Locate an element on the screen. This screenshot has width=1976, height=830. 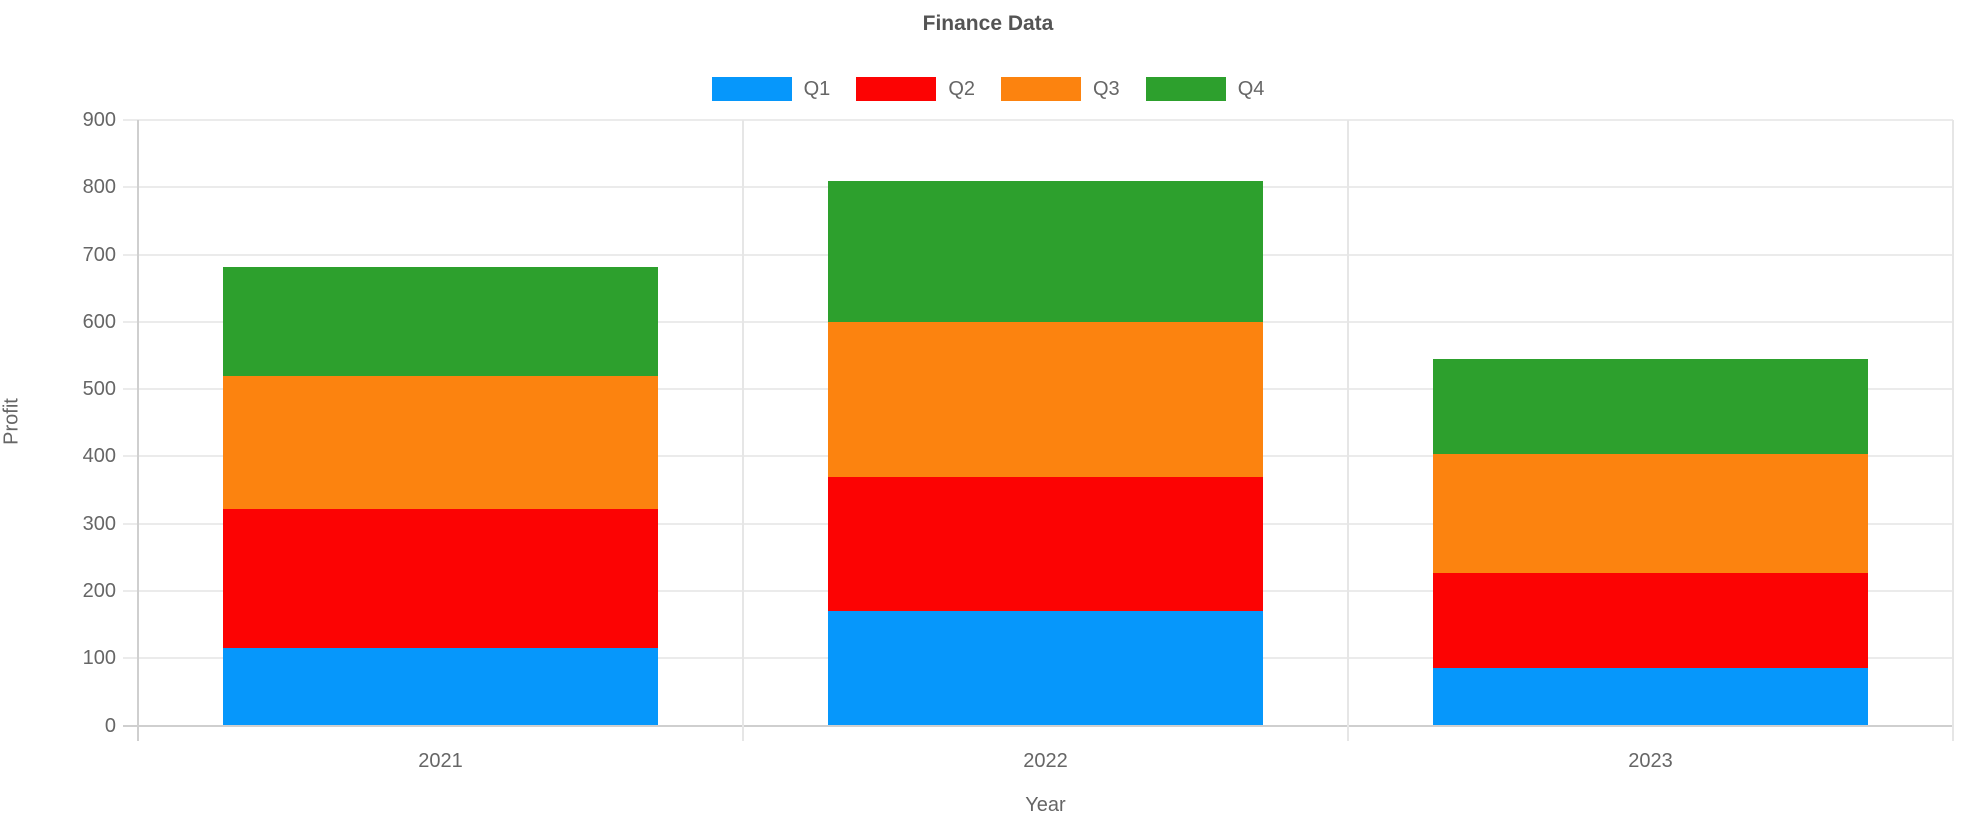
bar-2023-q3 is located at coordinates (1650, 513).